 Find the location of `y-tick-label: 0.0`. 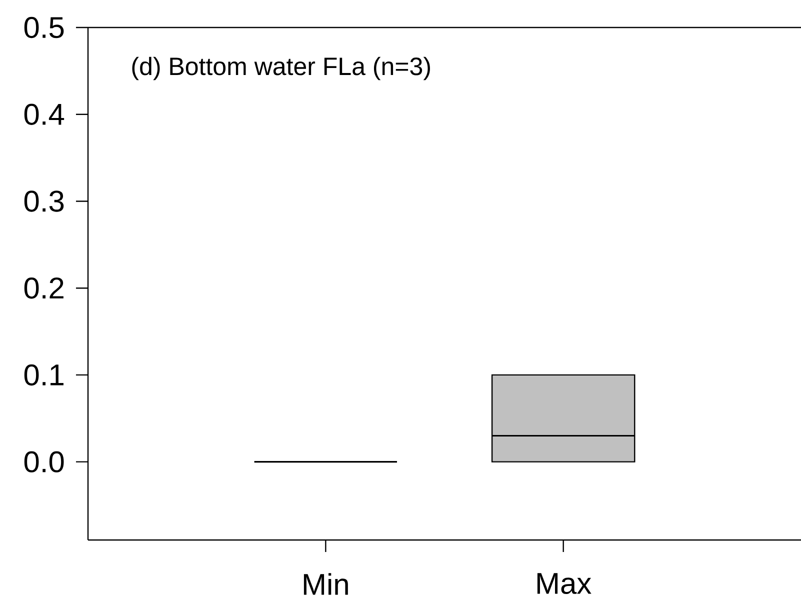

y-tick-label: 0.0 is located at coordinates (44, 461).